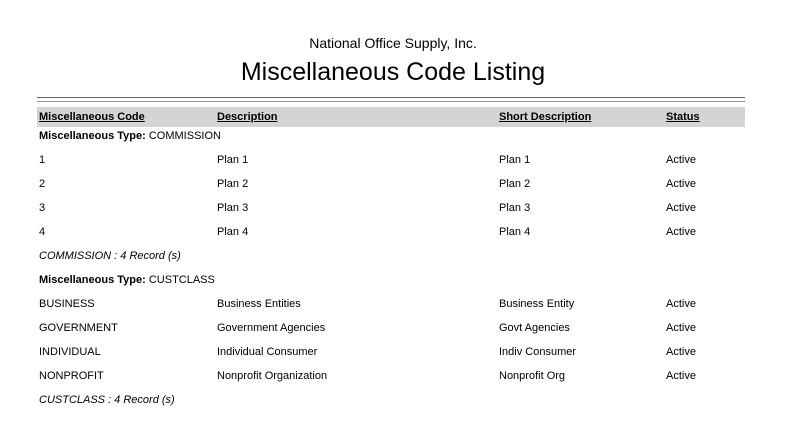 The height and width of the screenshot is (444, 786). I want to click on column-header: Short Description, so click(545, 117).